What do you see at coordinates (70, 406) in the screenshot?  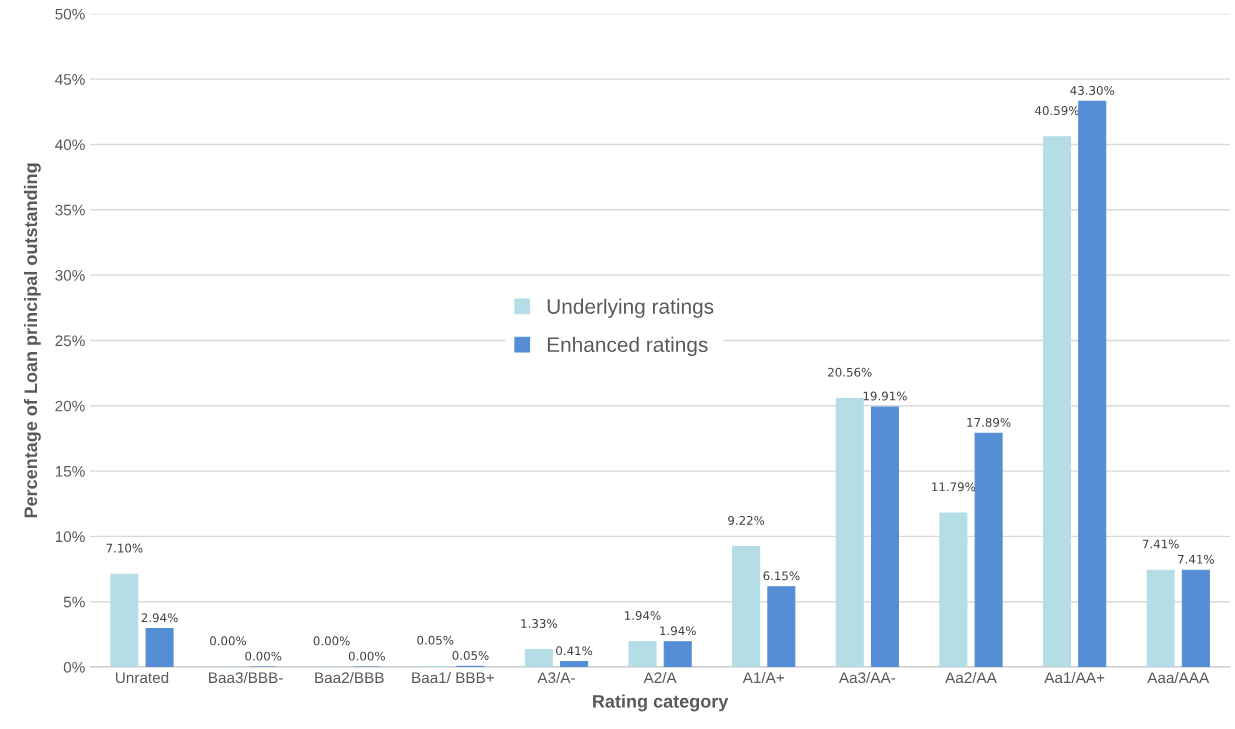 I see `y-tick-label: 20%` at bounding box center [70, 406].